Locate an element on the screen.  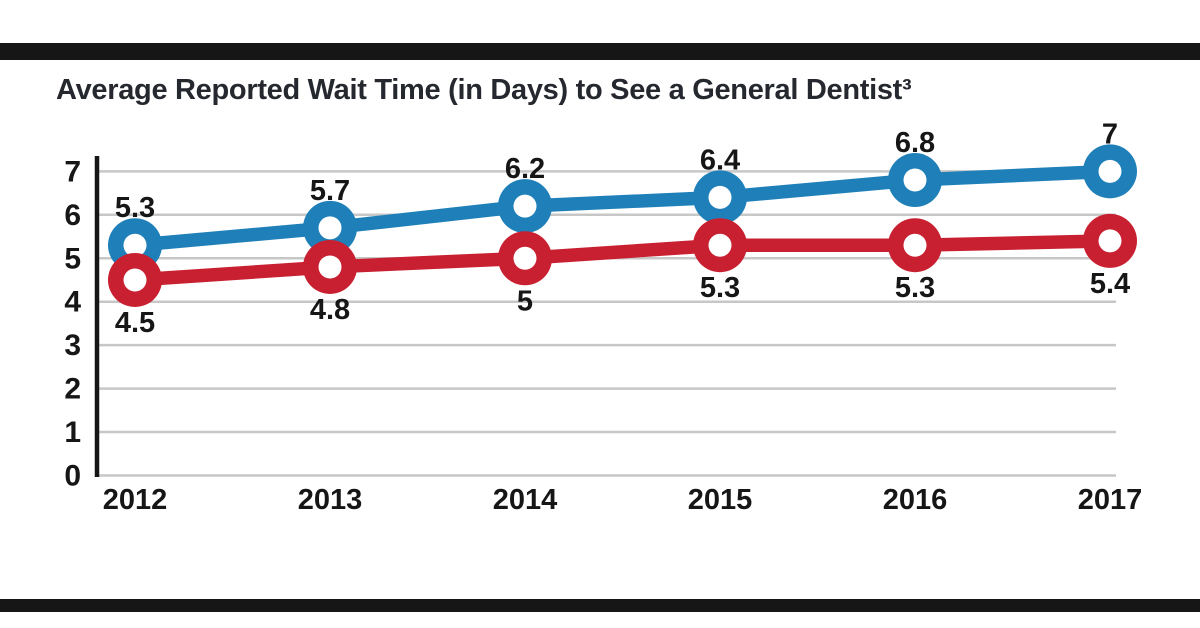
data-label: 4.8 is located at coordinates (330, 310).